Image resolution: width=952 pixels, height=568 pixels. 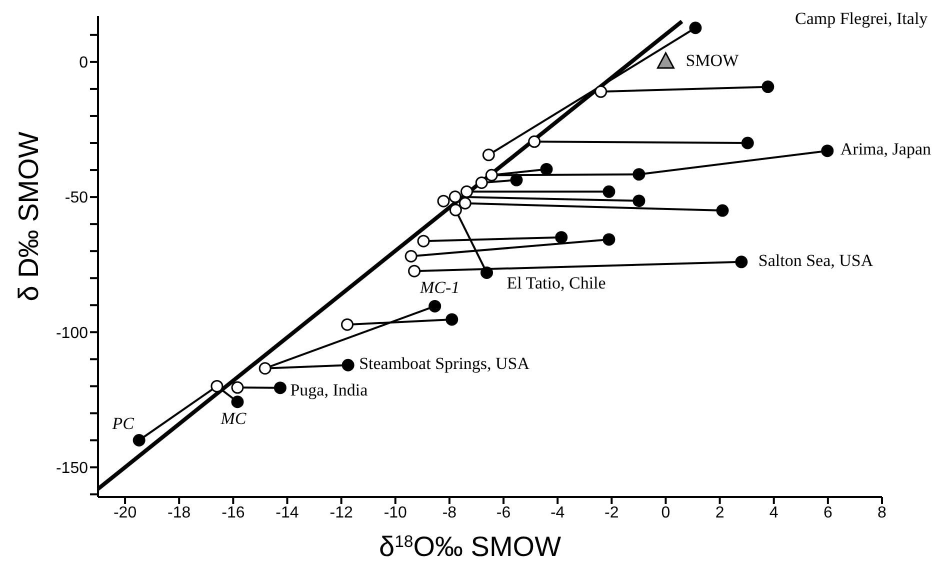 What do you see at coordinates (287, 513) in the screenshot?
I see `x-tick-label: -14` at bounding box center [287, 513].